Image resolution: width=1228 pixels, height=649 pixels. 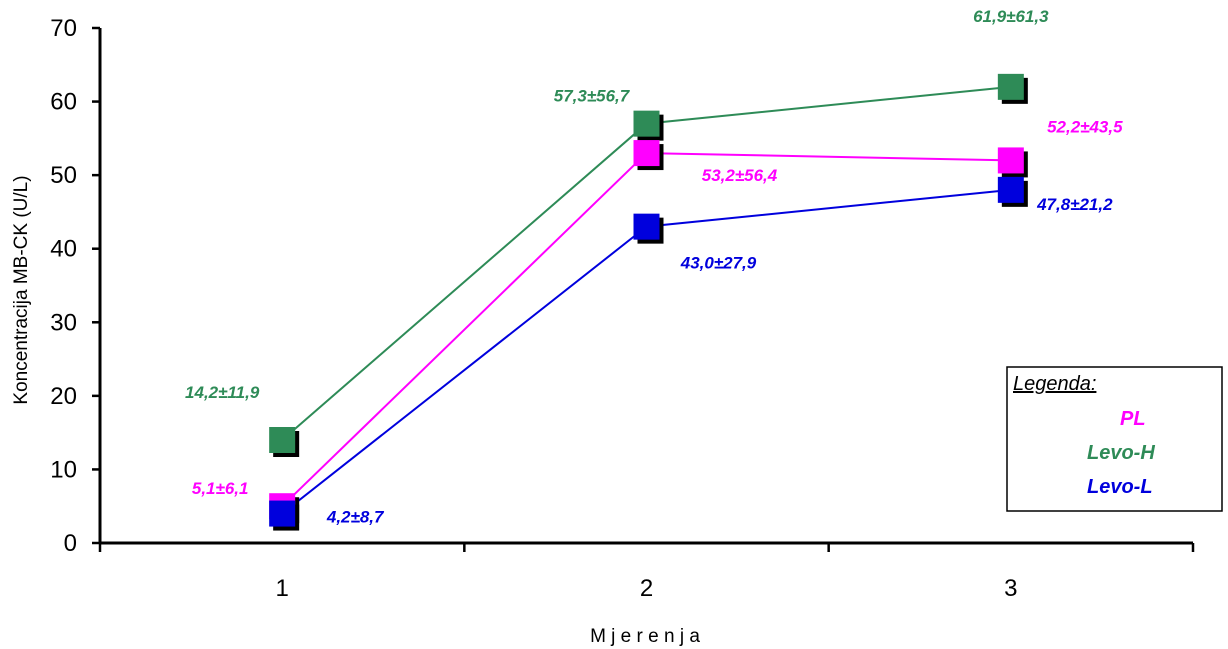 I want to click on y-tick-label: 10, so click(x=63, y=469).